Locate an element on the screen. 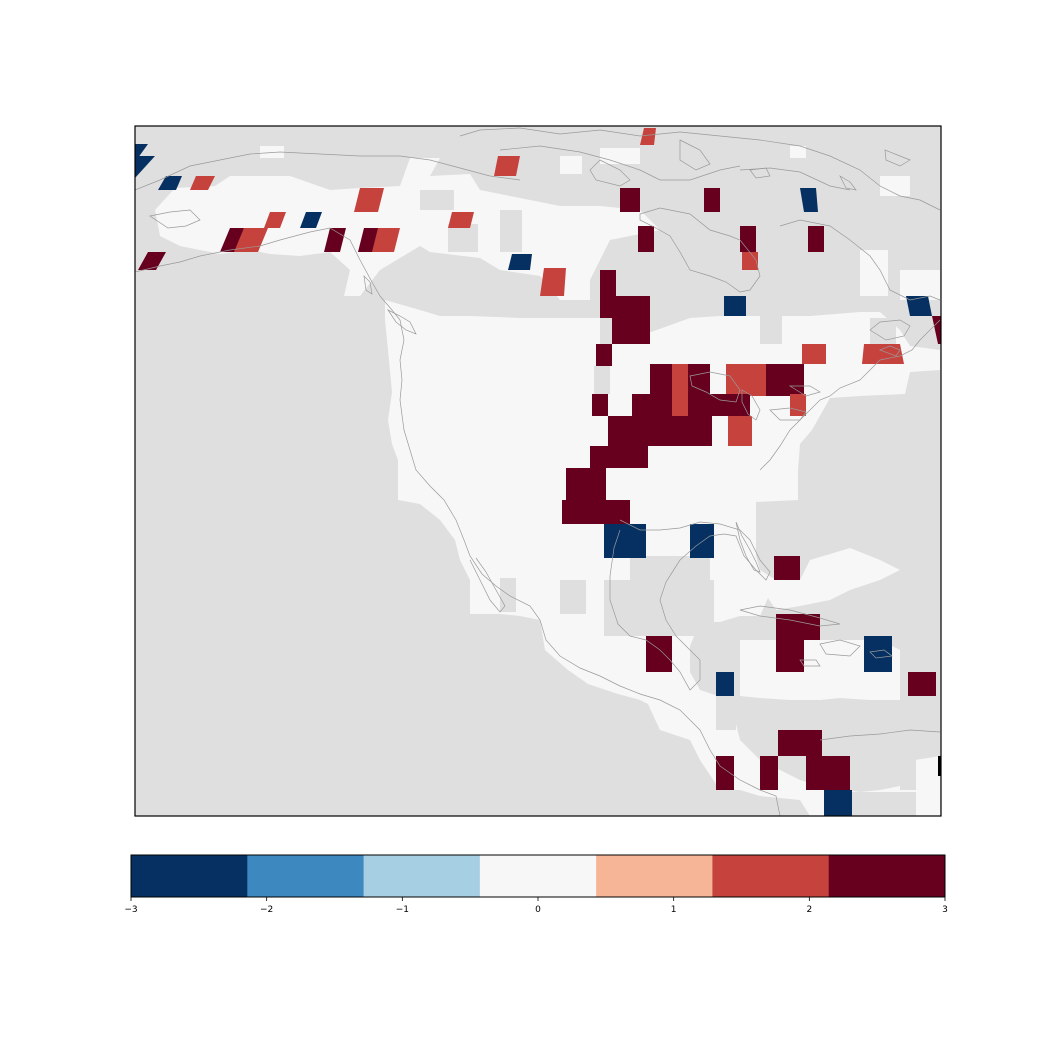 This screenshot has height=1050, width=1050. cell-alaska-sw is located at coordinates (152, 261).